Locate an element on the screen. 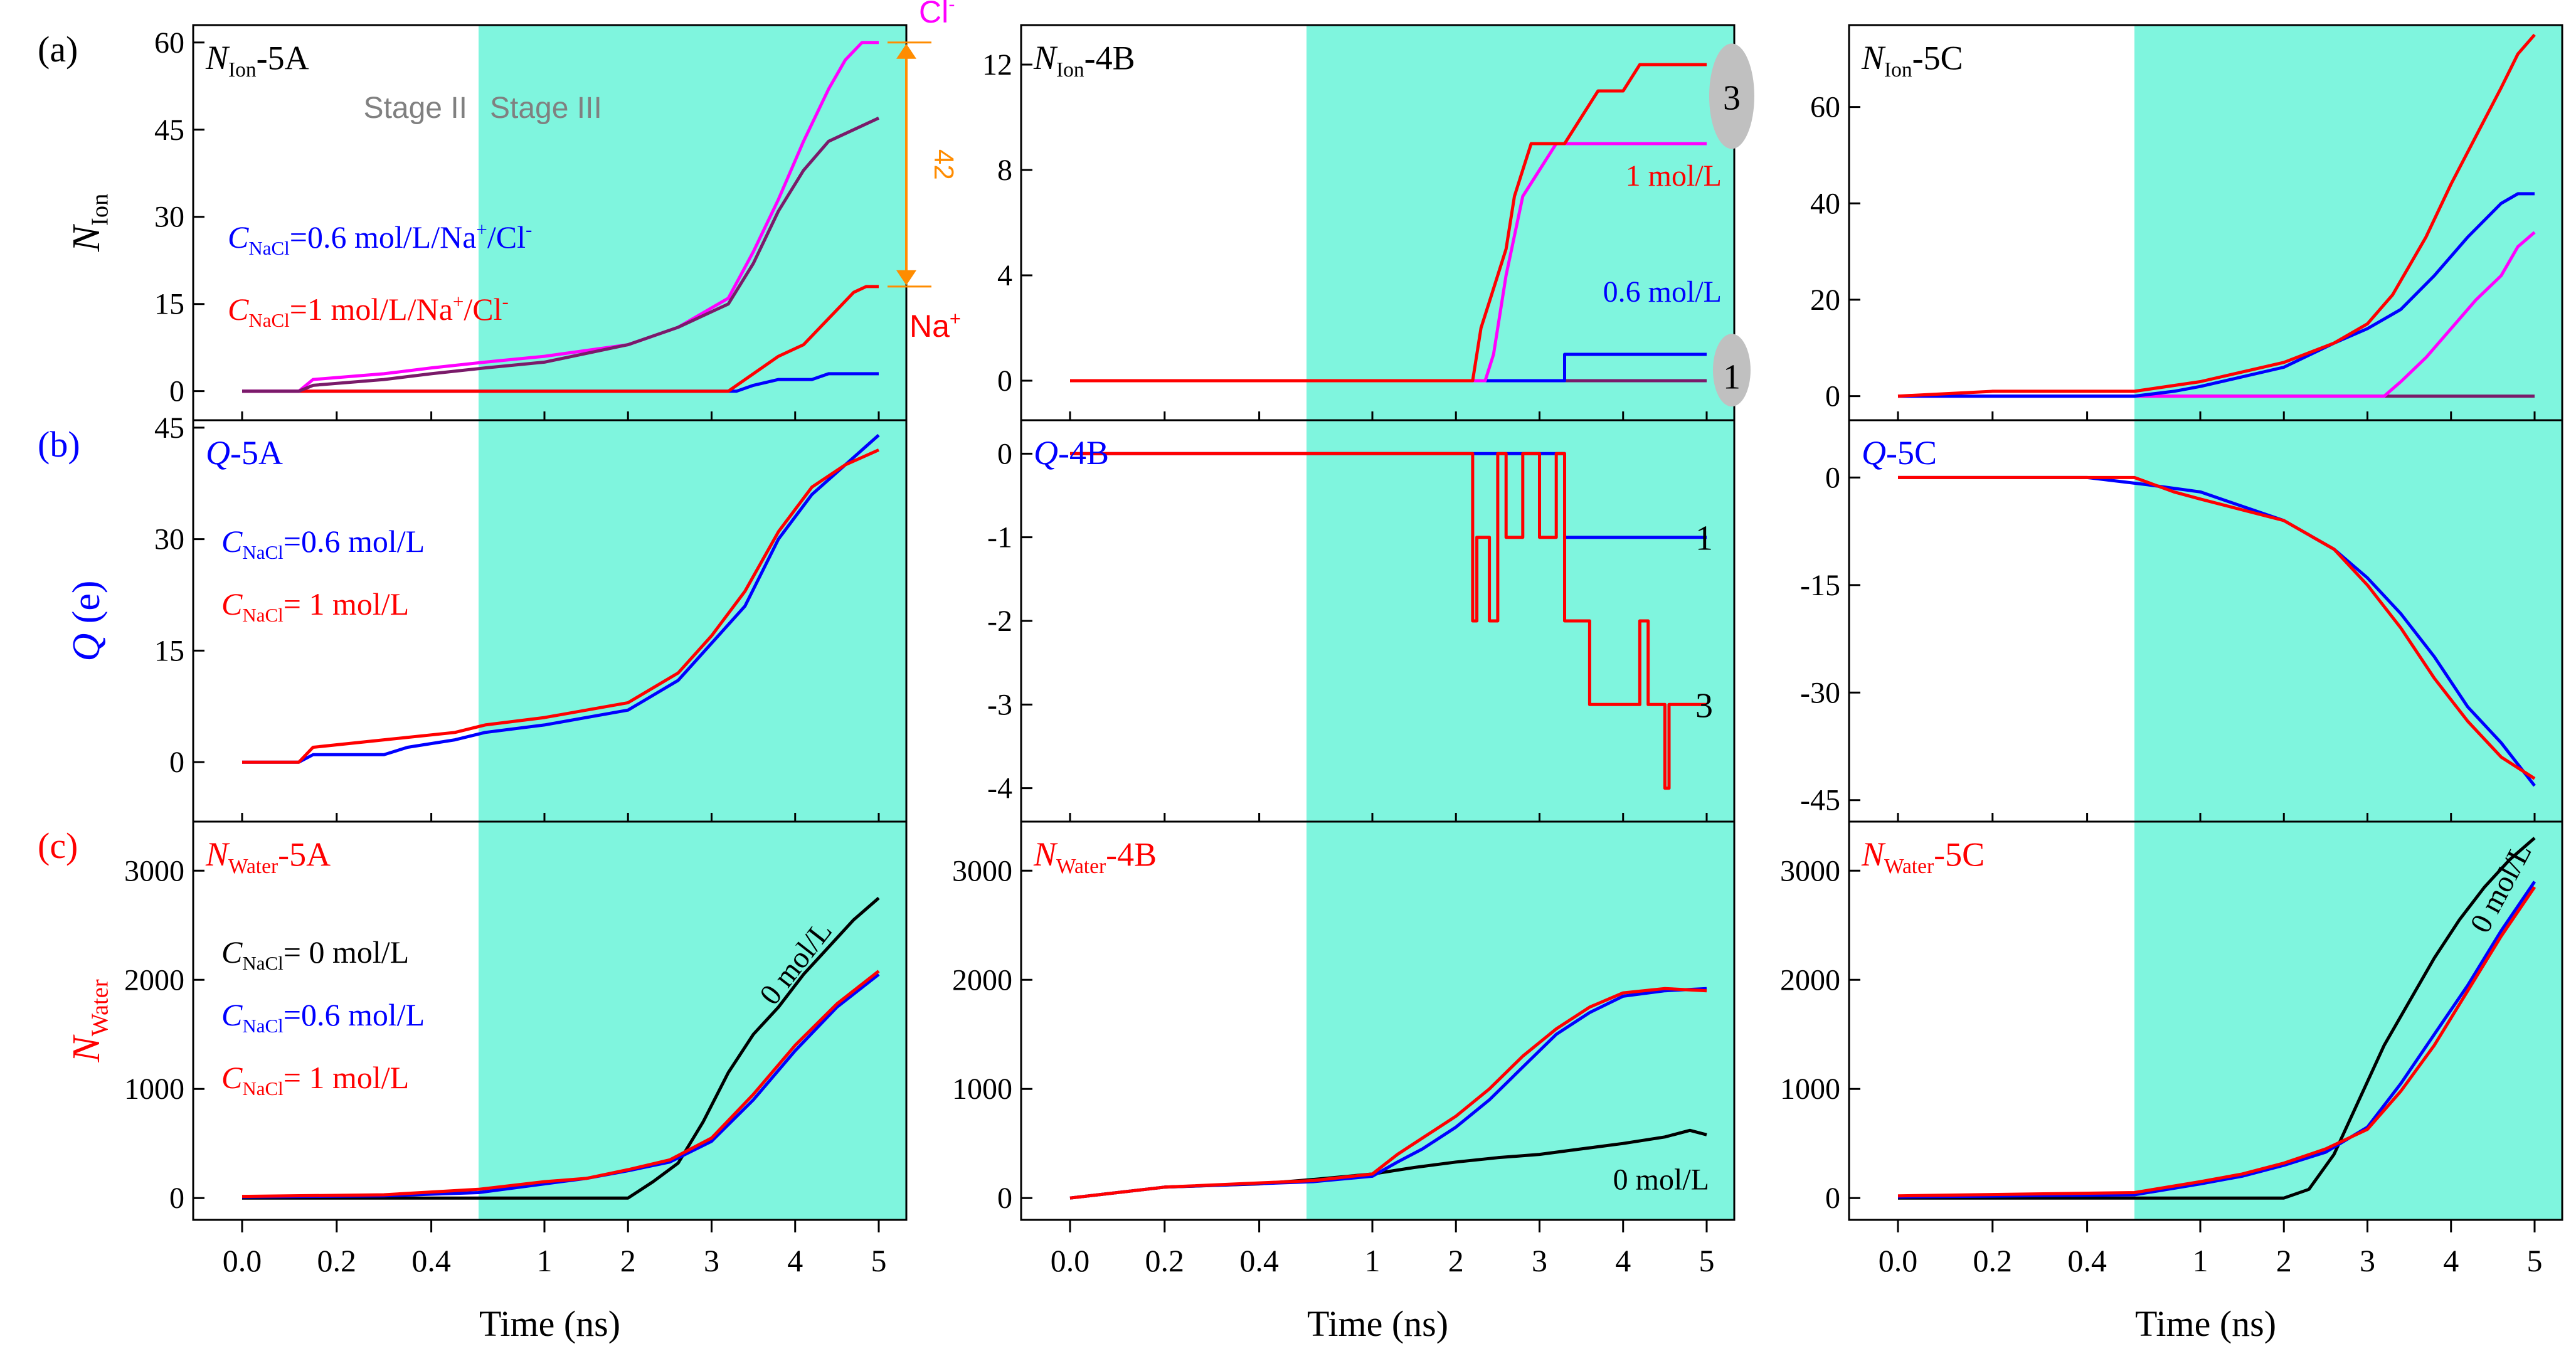  panel-title: NIon-5C is located at coordinates (1912, 60).